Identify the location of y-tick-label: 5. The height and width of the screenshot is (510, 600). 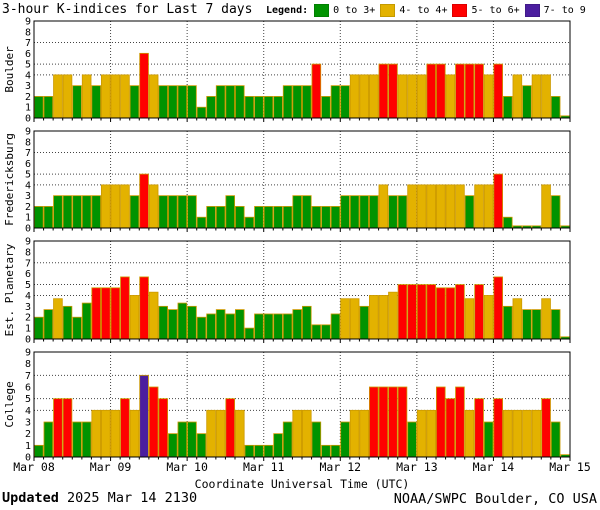
(28, 175).